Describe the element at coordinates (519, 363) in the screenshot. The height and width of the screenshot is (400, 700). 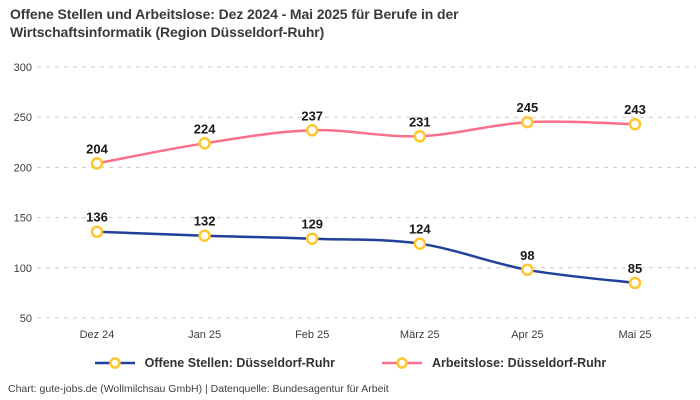
I see `legend-label: Arbeitslose: Düsseldorf-Ruhr` at that location.